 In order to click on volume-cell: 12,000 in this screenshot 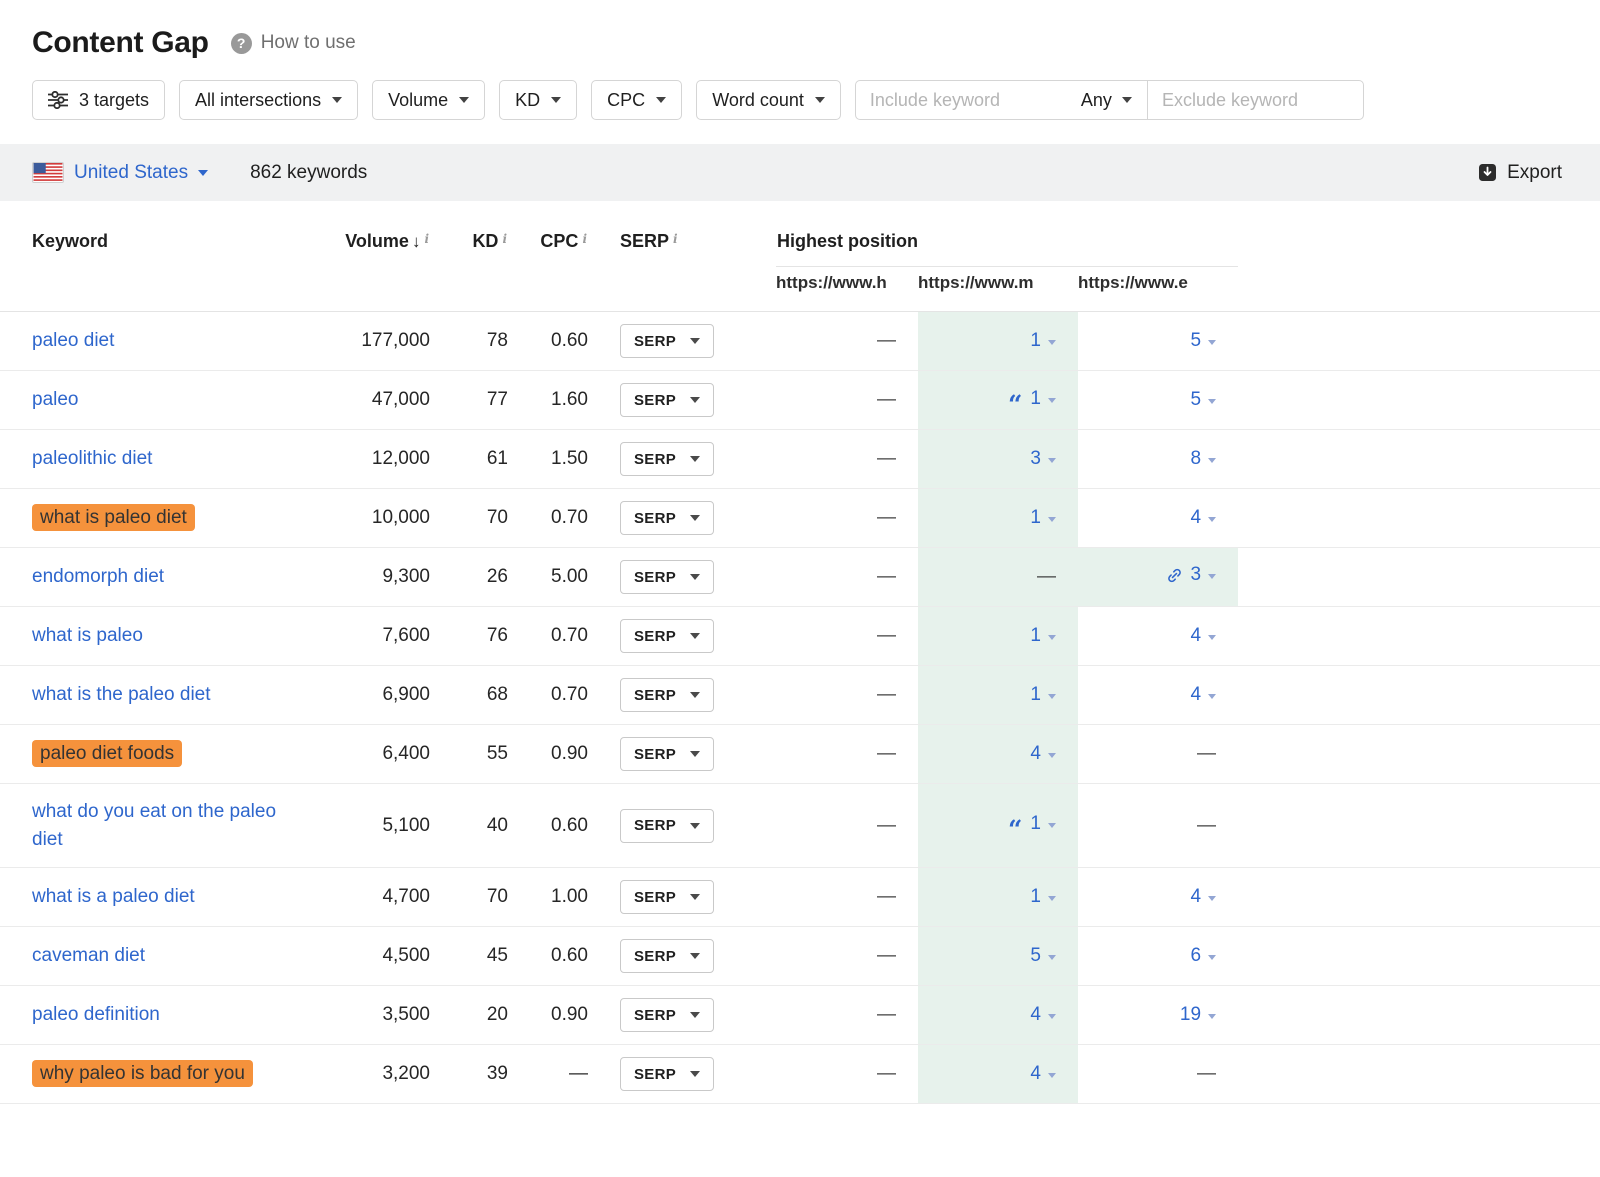, I will do `click(370, 459)`.